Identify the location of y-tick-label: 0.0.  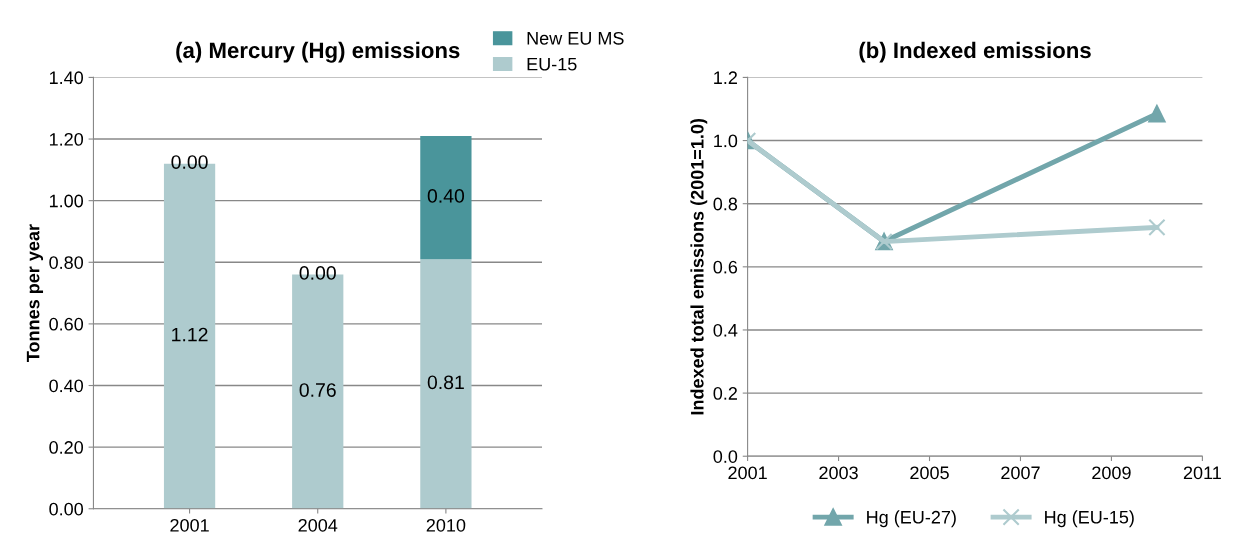
(725, 456).